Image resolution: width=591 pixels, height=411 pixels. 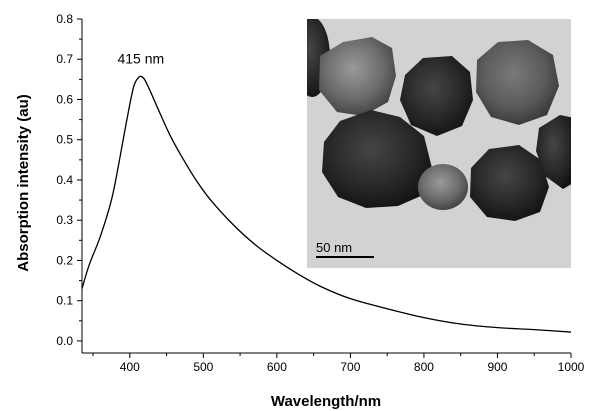 I want to click on x-tick-label: 800, so click(x=424, y=367).